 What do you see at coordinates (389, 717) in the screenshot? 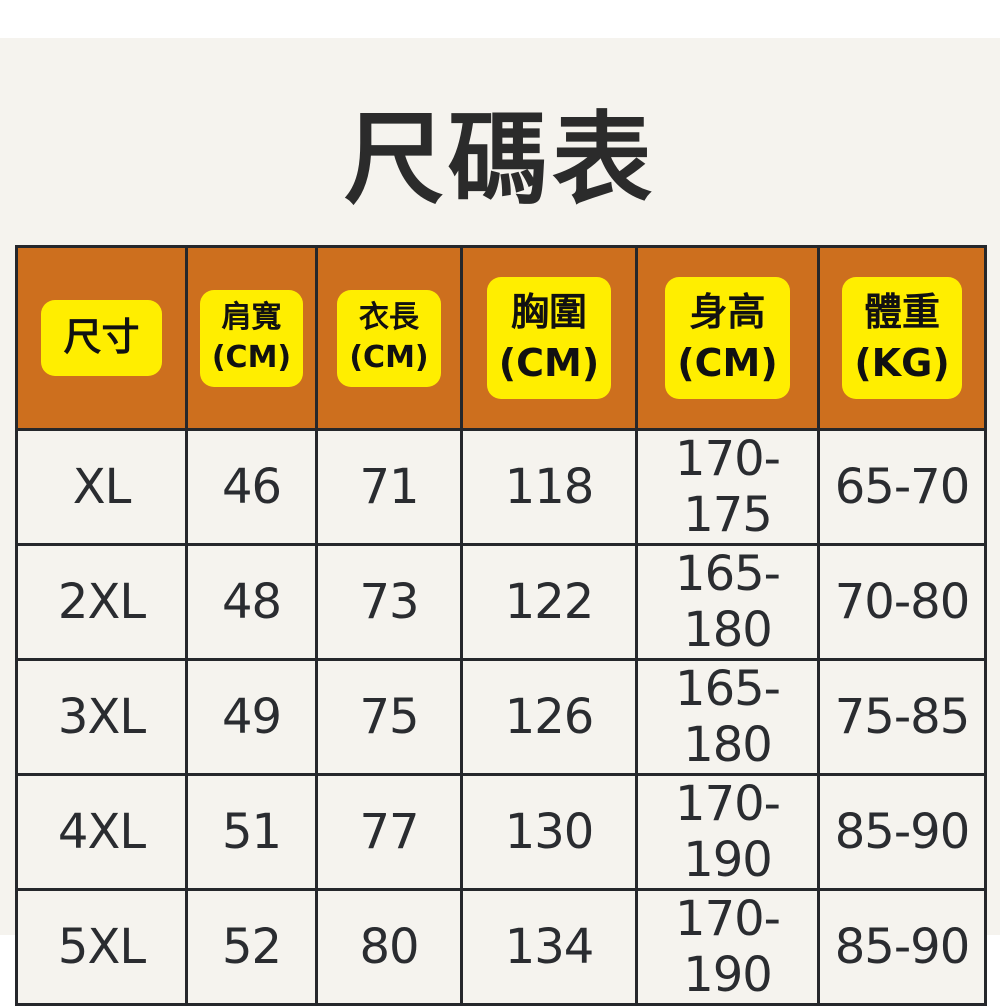
I see `cell-length: 75` at bounding box center [389, 717].